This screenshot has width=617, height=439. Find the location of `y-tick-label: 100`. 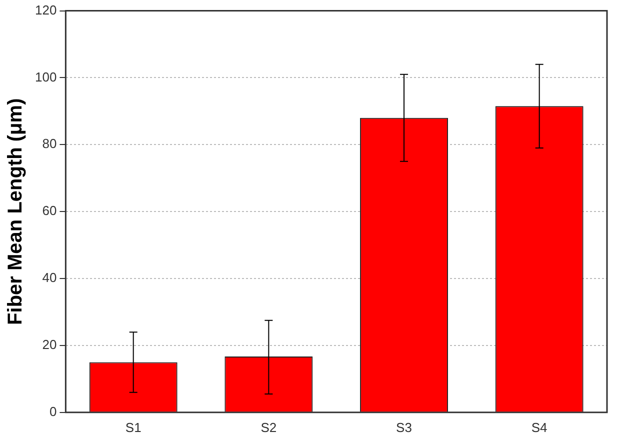

y-tick-label: 100 is located at coordinates (45, 76).